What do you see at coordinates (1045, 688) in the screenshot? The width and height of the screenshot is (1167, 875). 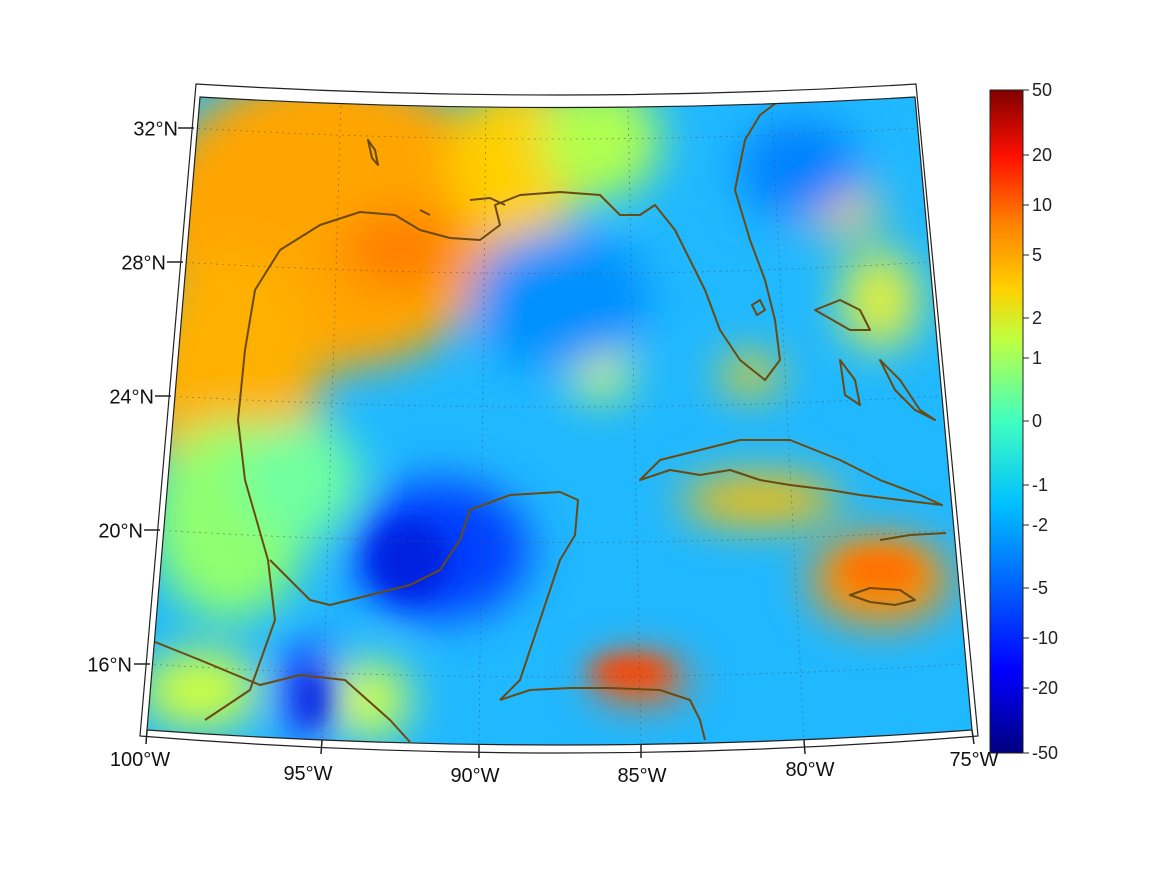 I see `colorbar-label-neg20: -20` at bounding box center [1045, 688].